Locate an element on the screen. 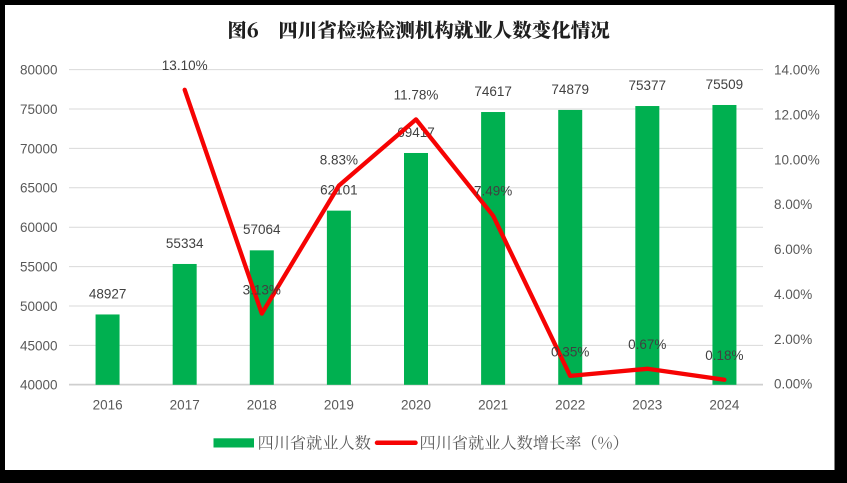  svg-text: 2016 is located at coordinates (108, 404).